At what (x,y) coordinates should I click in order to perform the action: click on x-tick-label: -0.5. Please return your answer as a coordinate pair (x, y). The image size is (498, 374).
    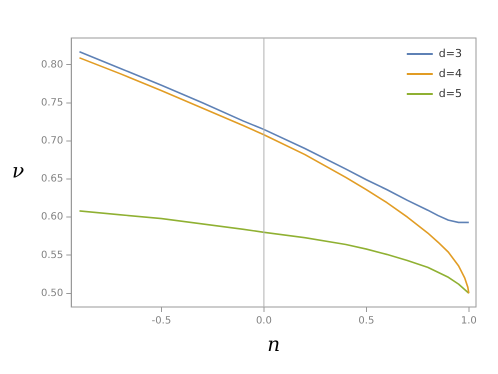
    Looking at the image, I should click on (162, 321).